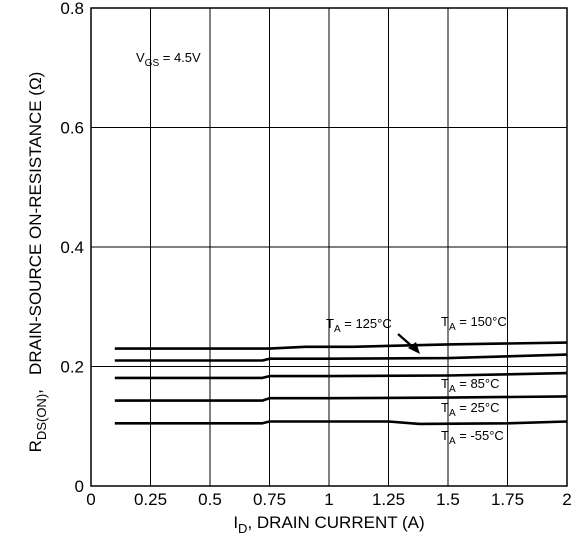 This screenshot has width=581, height=539. What do you see at coordinates (37, 262) in the screenshot?
I see `y-axis-title: RDS(ON), DRAIN-SOURCE ON-RESISTANCE (Ω)` at bounding box center [37, 262].